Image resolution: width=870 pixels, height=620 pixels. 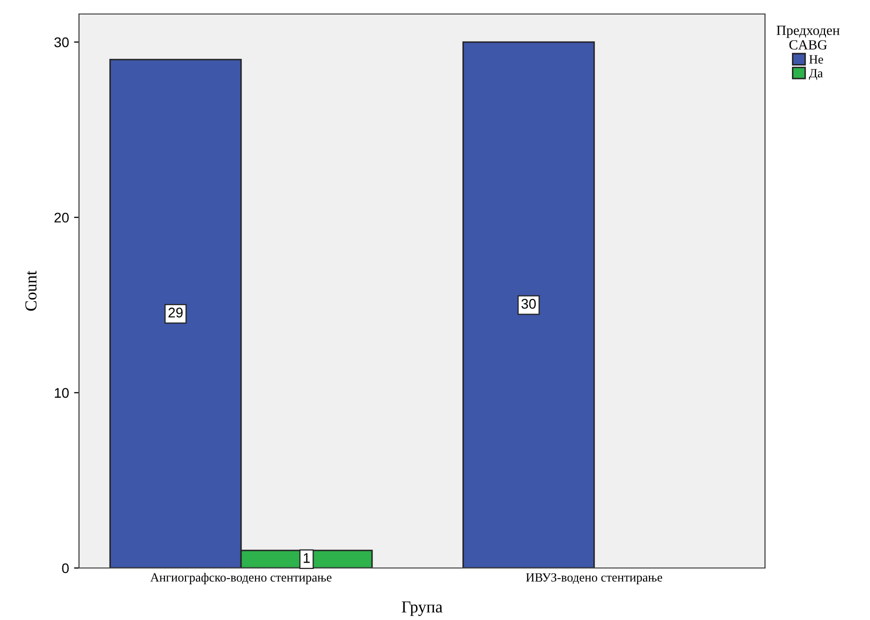 I want to click on y-tick-label: 20, so click(x=61, y=217).